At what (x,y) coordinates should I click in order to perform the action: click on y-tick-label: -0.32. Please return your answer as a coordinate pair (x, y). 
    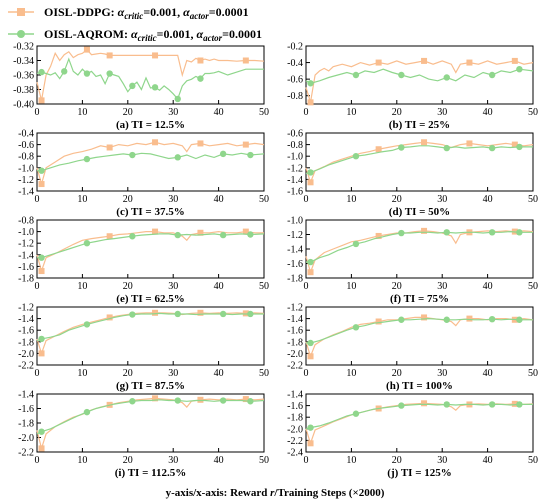
    Looking at the image, I should click on (23, 47).